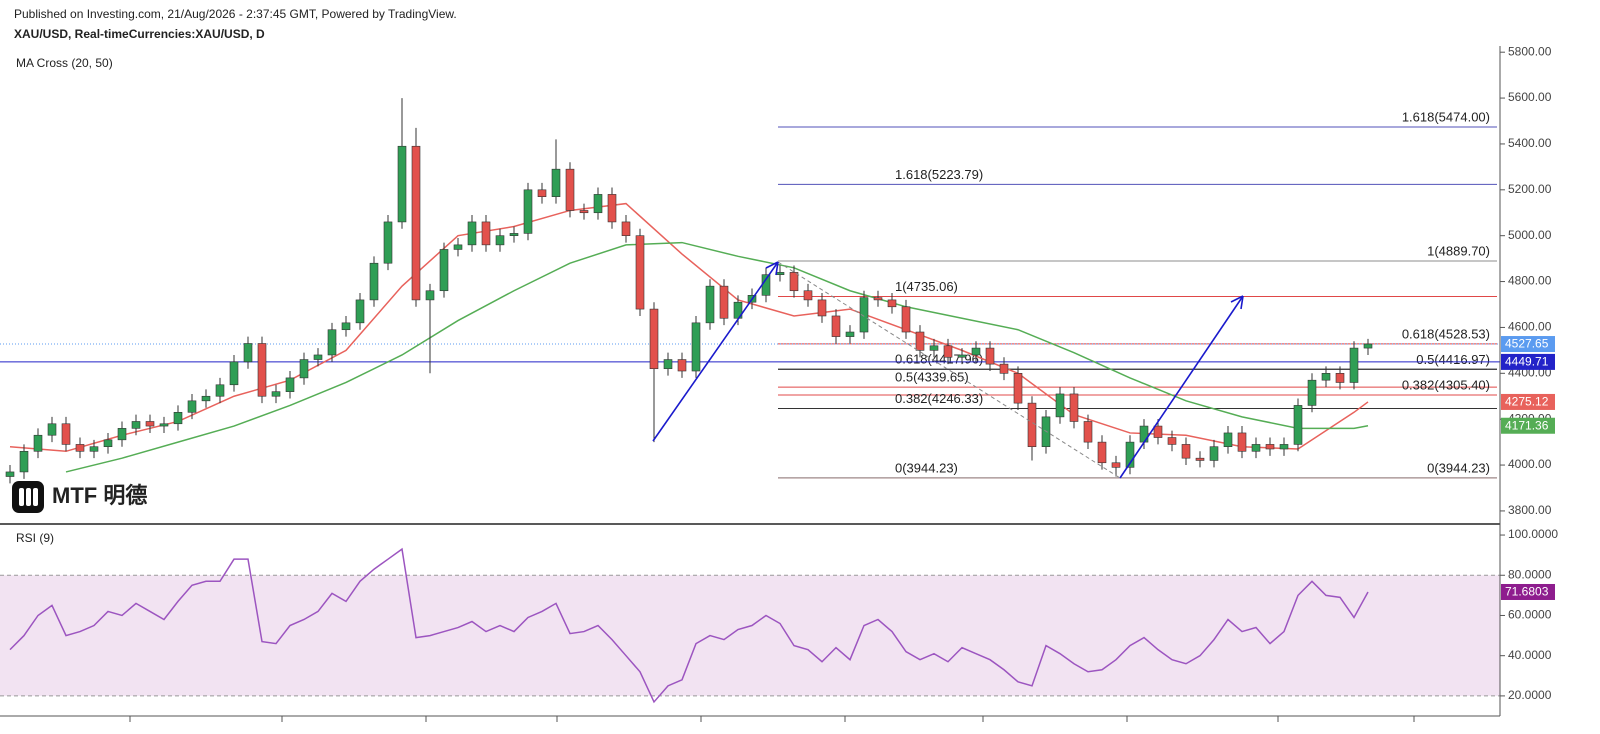 This screenshot has height=734, width=1600. What do you see at coordinates (79, 497) in the screenshot?
I see `logo: MTF 明德` at bounding box center [79, 497].